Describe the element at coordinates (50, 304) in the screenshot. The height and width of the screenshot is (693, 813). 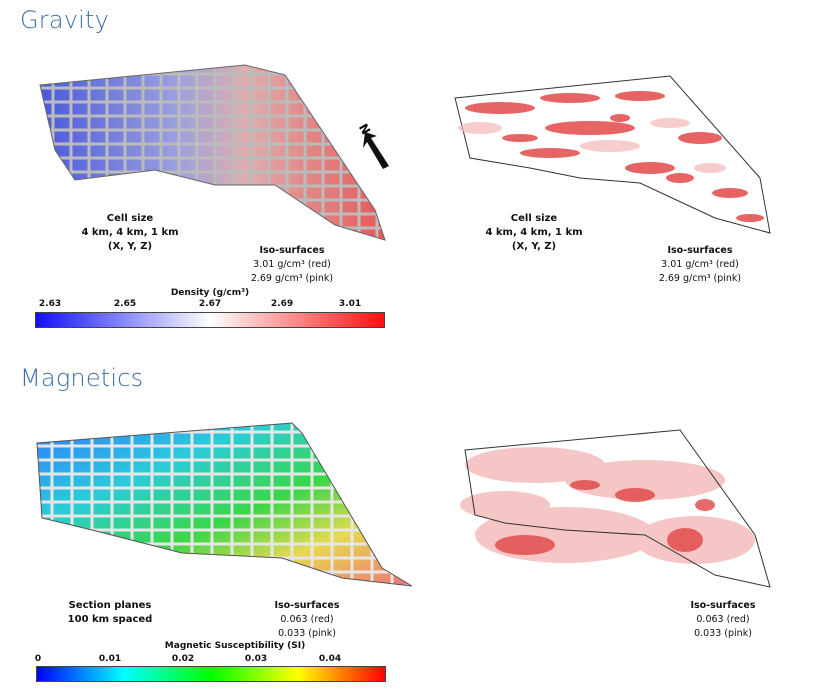
I see `gravity-tick-label: 2.63` at that location.